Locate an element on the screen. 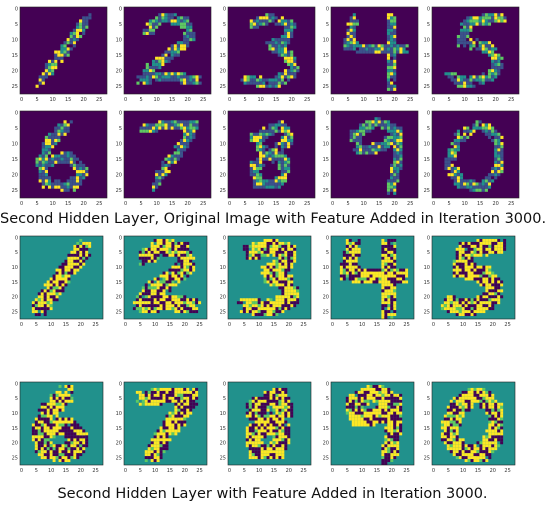 The height and width of the screenshot is (510, 545). x-tick-label: 0 is located at coordinates (332, 100).